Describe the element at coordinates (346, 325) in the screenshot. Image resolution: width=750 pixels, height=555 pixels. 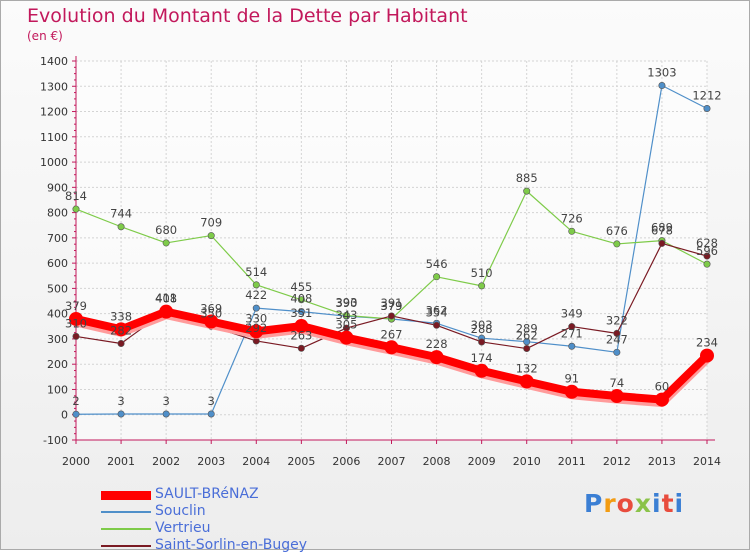
I see `data-label: 305` at that location.